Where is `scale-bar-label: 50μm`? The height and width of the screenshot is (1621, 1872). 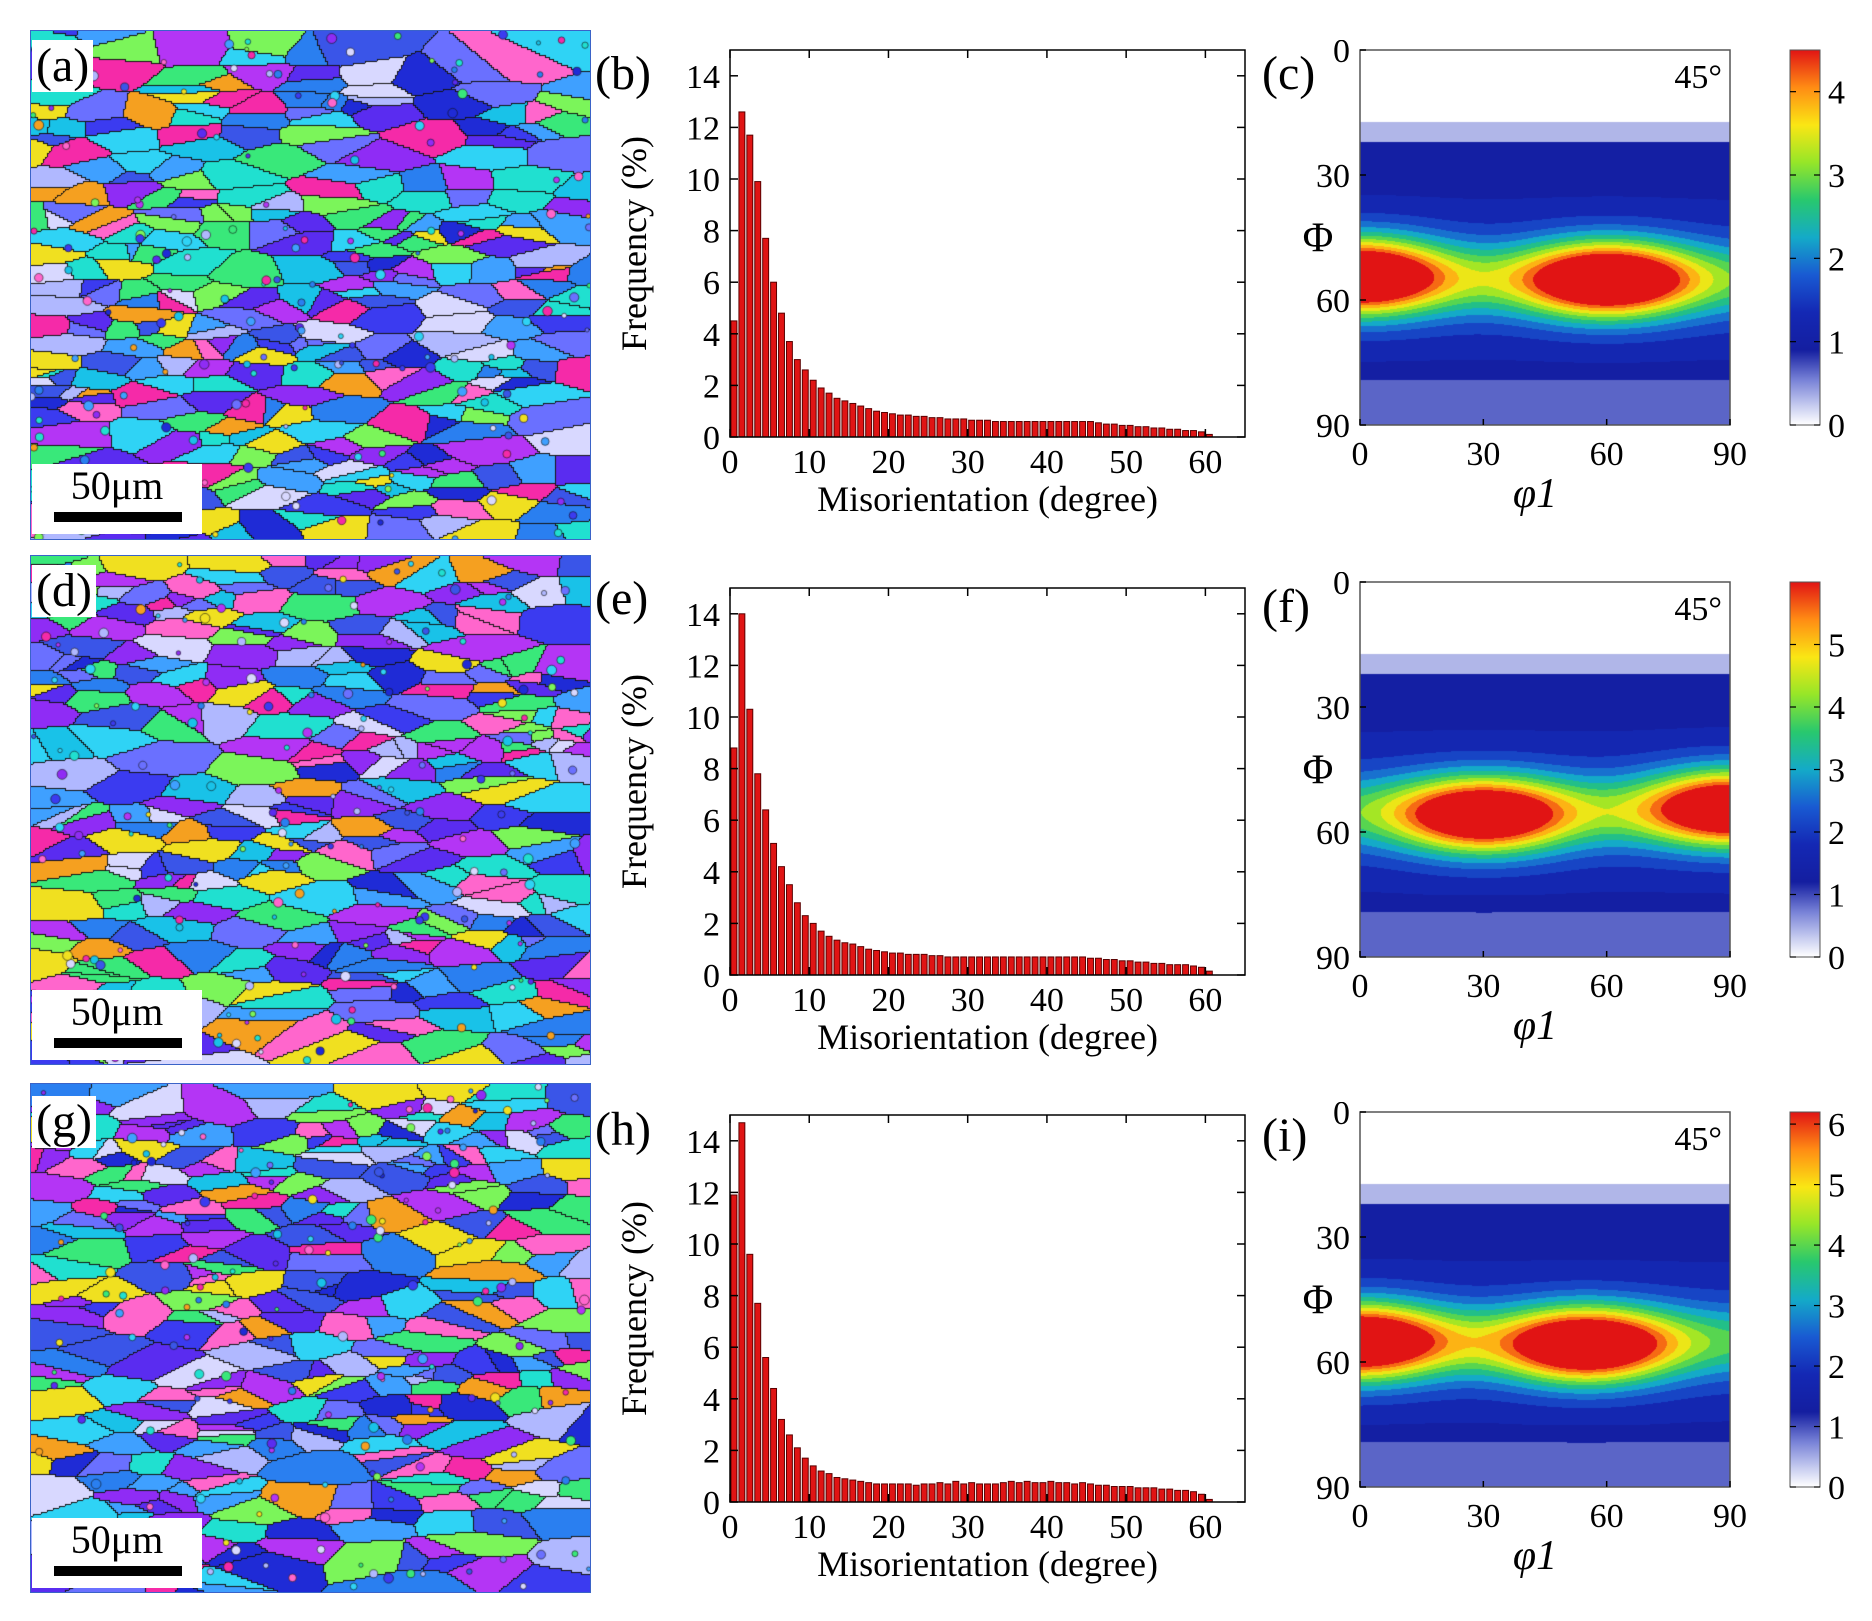
scale-bar-label: 50μm is located at coordinates (117, 1539).